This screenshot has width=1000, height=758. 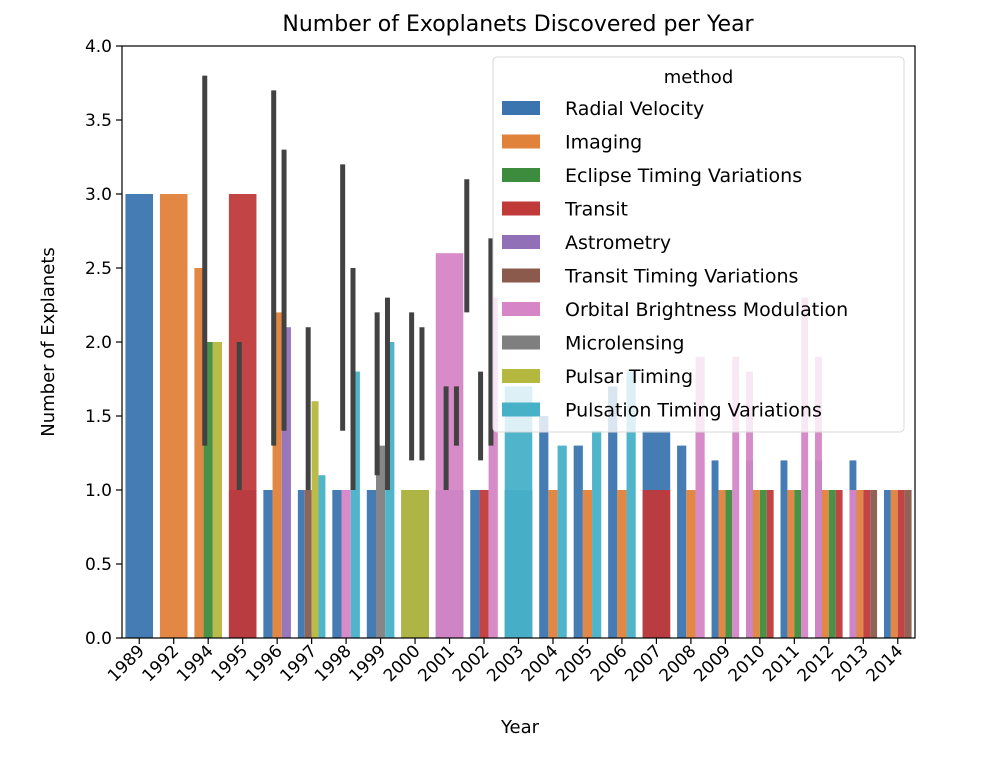 What do you see at coordinates (217, 490) in the screenshot?
I see `bar-1994-pulsar-timing` at bounding box center [217, 490].